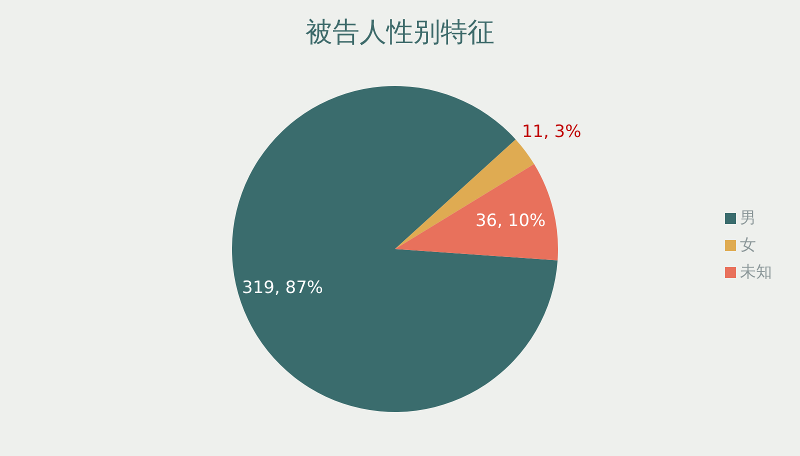 Image resolution: width=800 pixels, height=456 pixels. What do you see at coordinates (400, 33) in the screenshot?
I see `chart-title: 被告人性别特征` at bounding box center [400, 33].